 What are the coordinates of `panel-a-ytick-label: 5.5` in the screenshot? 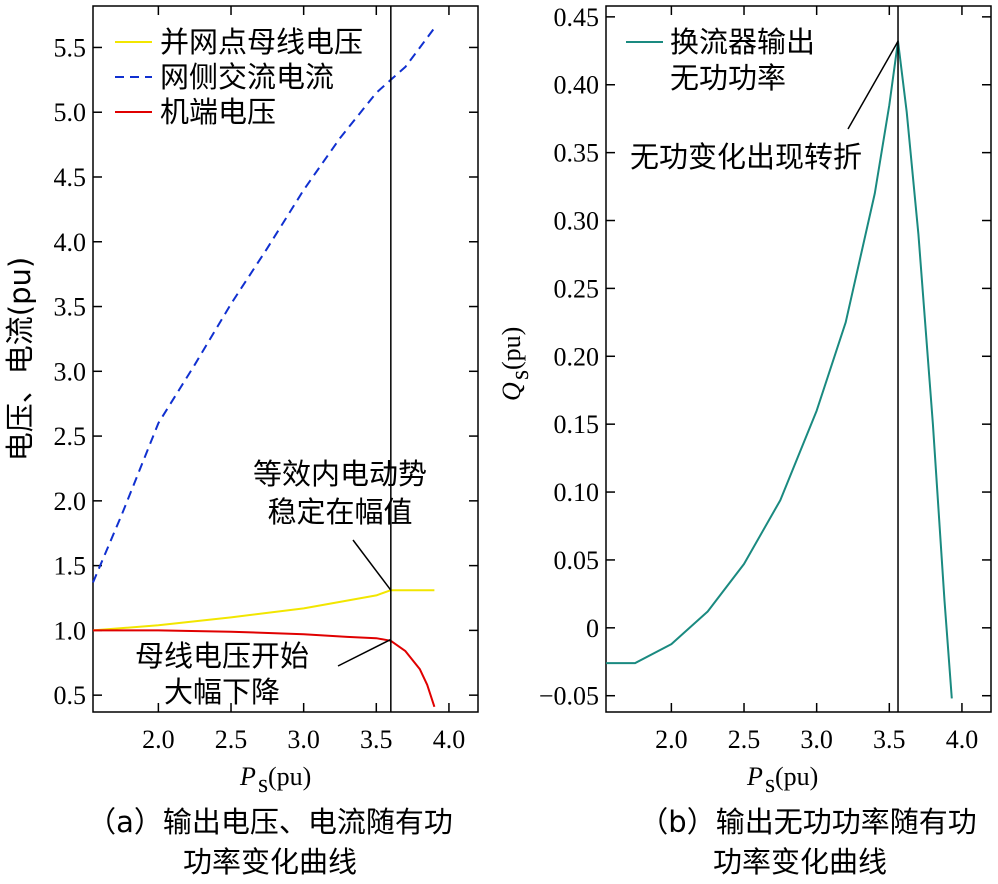 It's located at (70, 47).